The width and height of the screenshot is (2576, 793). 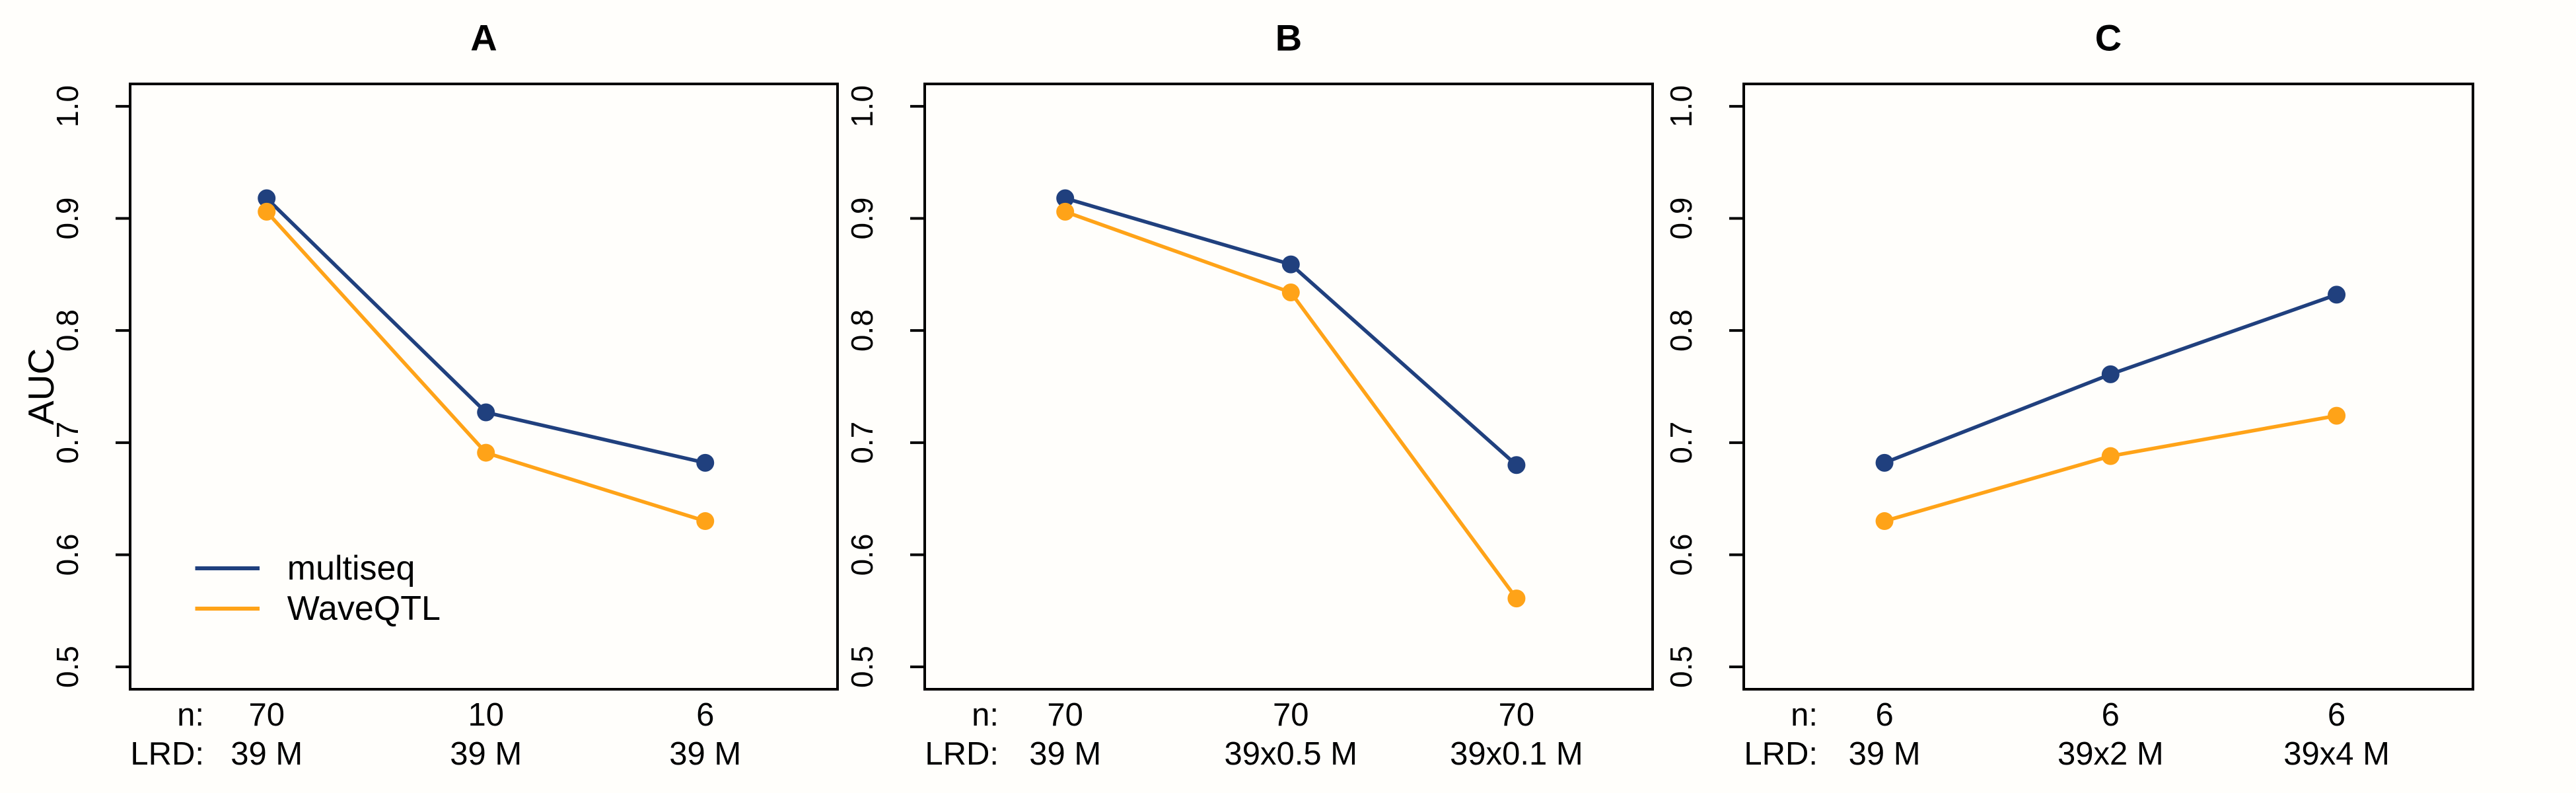 I want to click on panel-b-x-value-lrd: 39x0.1 M, so click(x=1516, y=754).